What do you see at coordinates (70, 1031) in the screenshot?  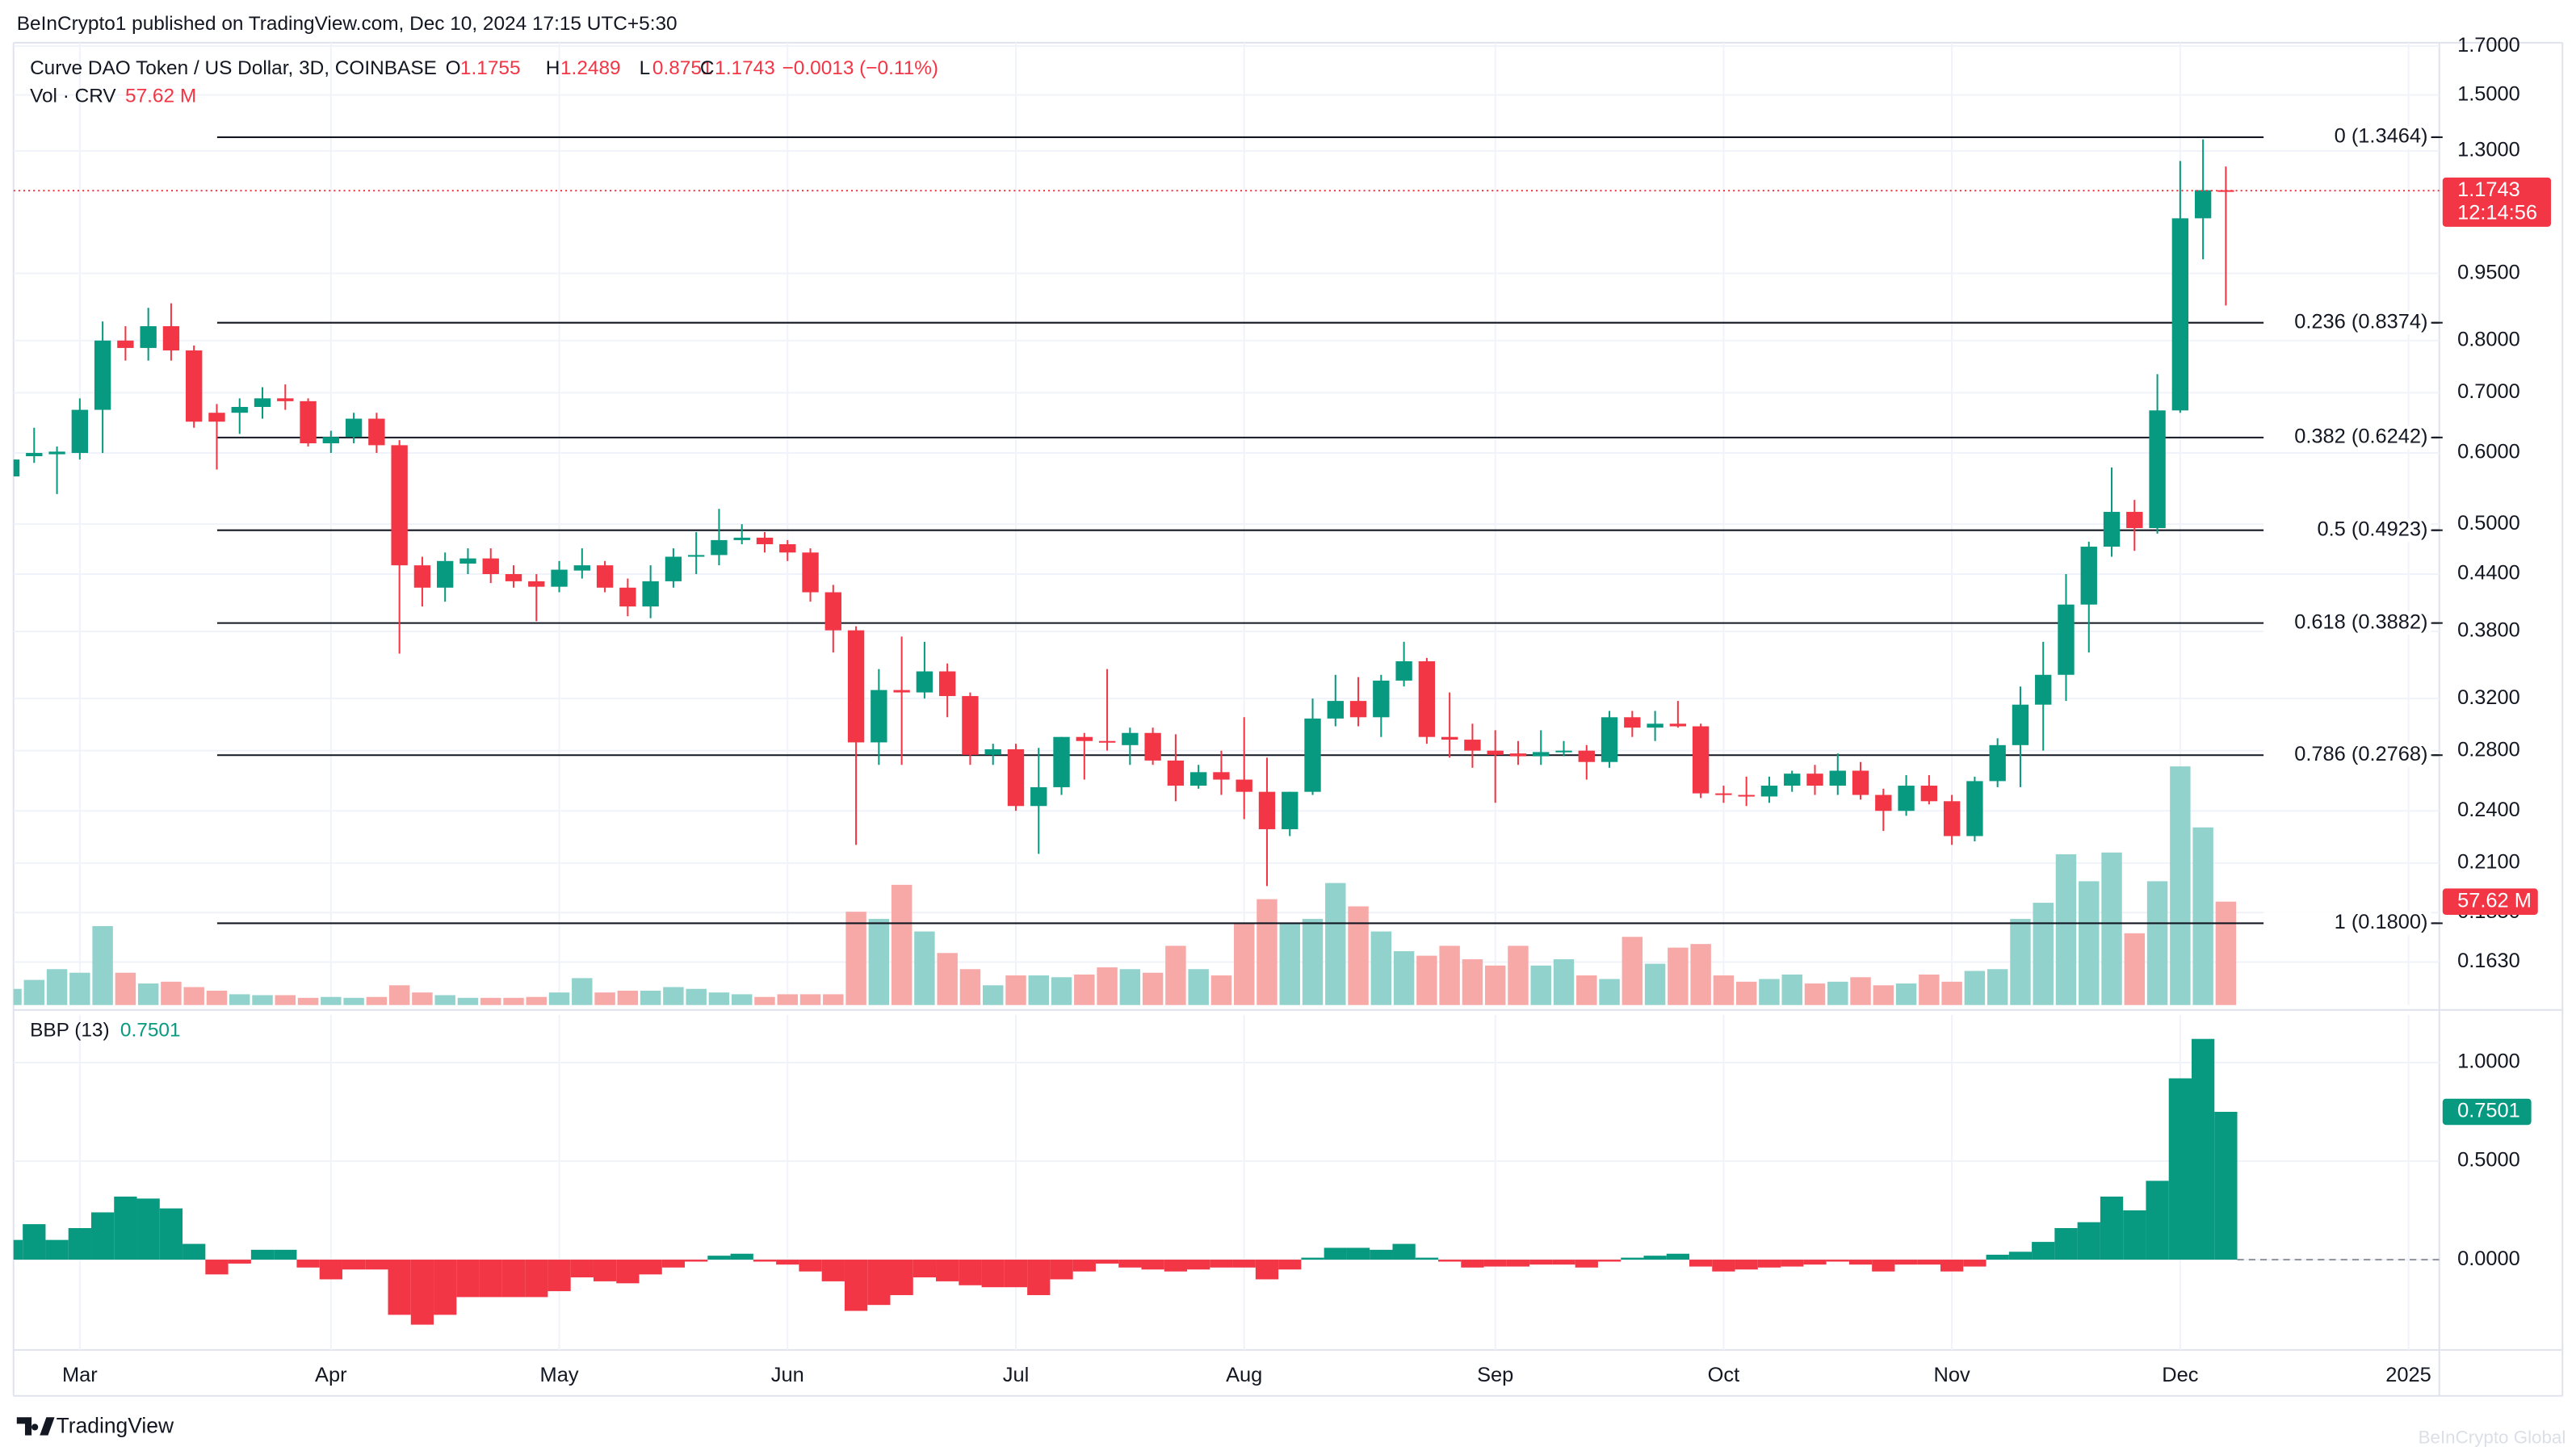 I see `bbp-title: BBP (13)` at bounding box center [70, 1031].